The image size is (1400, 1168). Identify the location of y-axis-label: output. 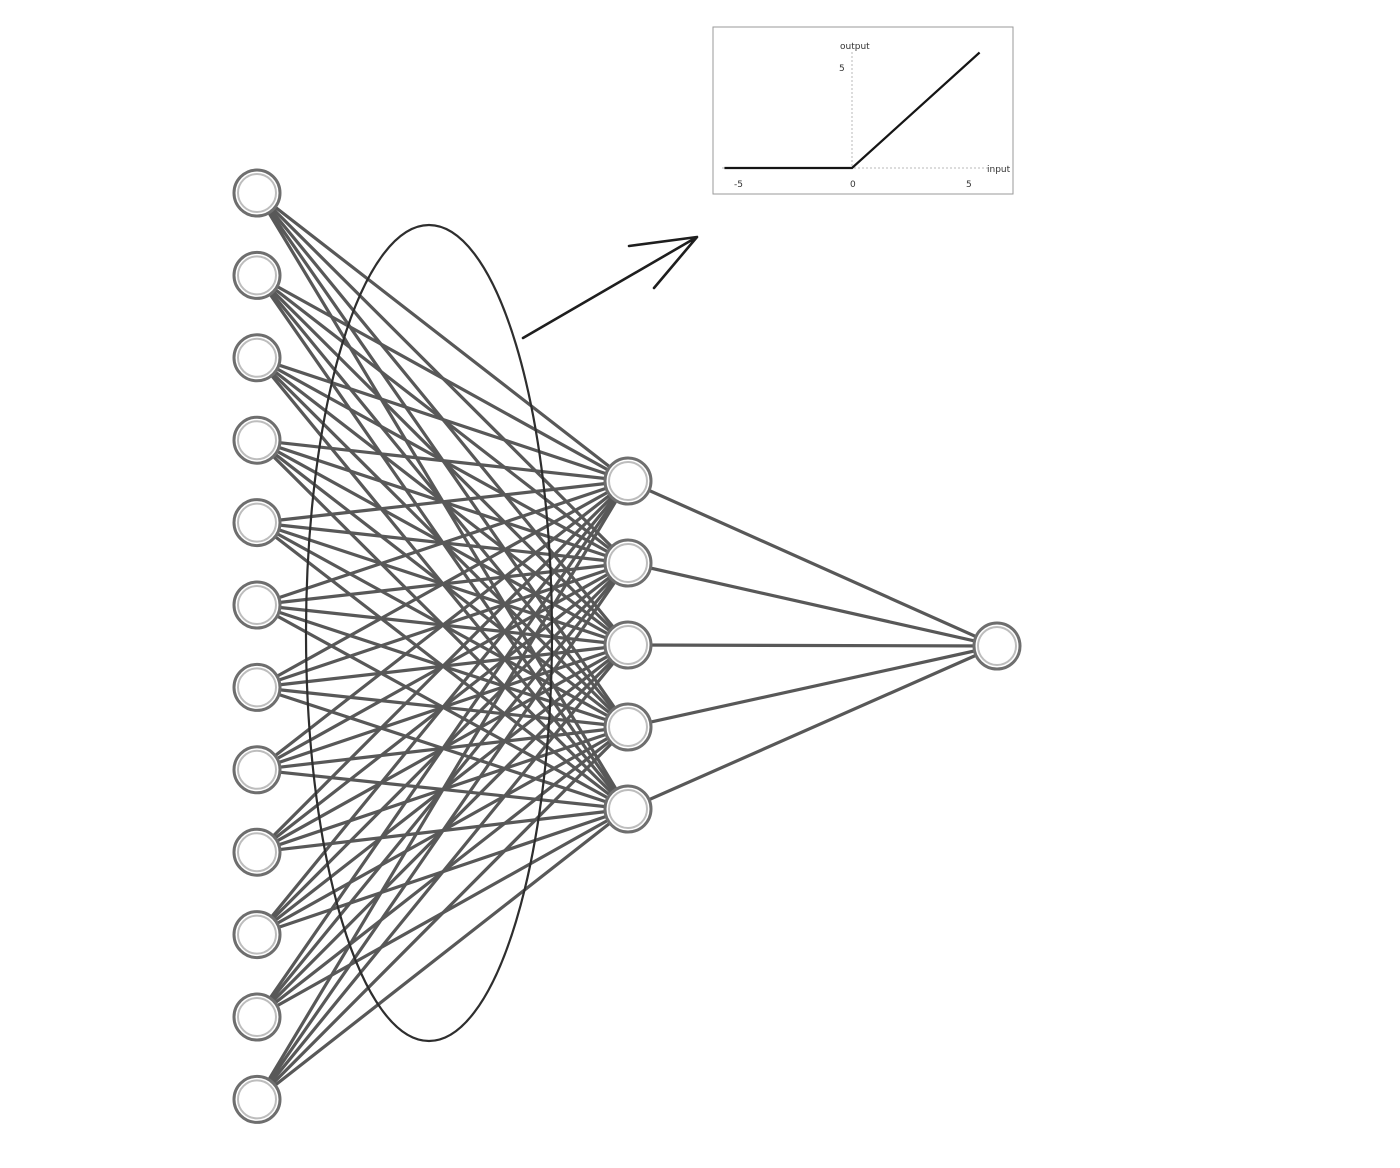
(855, 47).